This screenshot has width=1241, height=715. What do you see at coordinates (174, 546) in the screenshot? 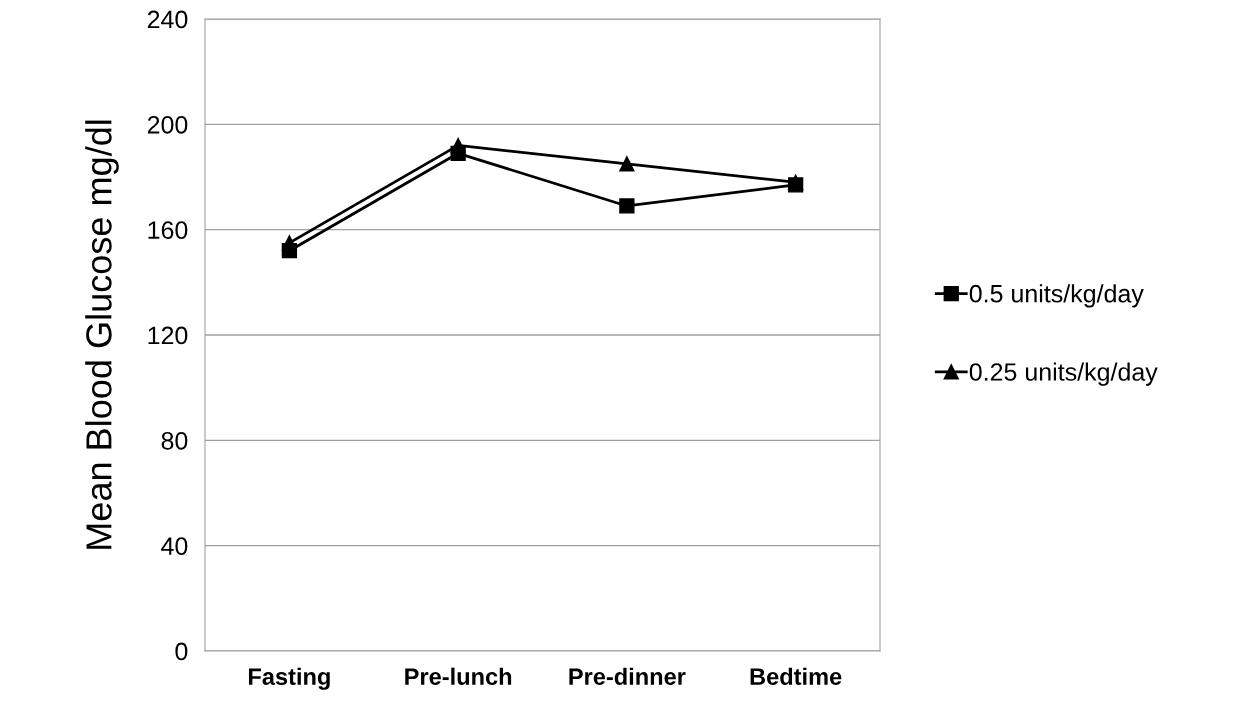
I see `y-tick-label: 40` at bounding box center [174, 546].